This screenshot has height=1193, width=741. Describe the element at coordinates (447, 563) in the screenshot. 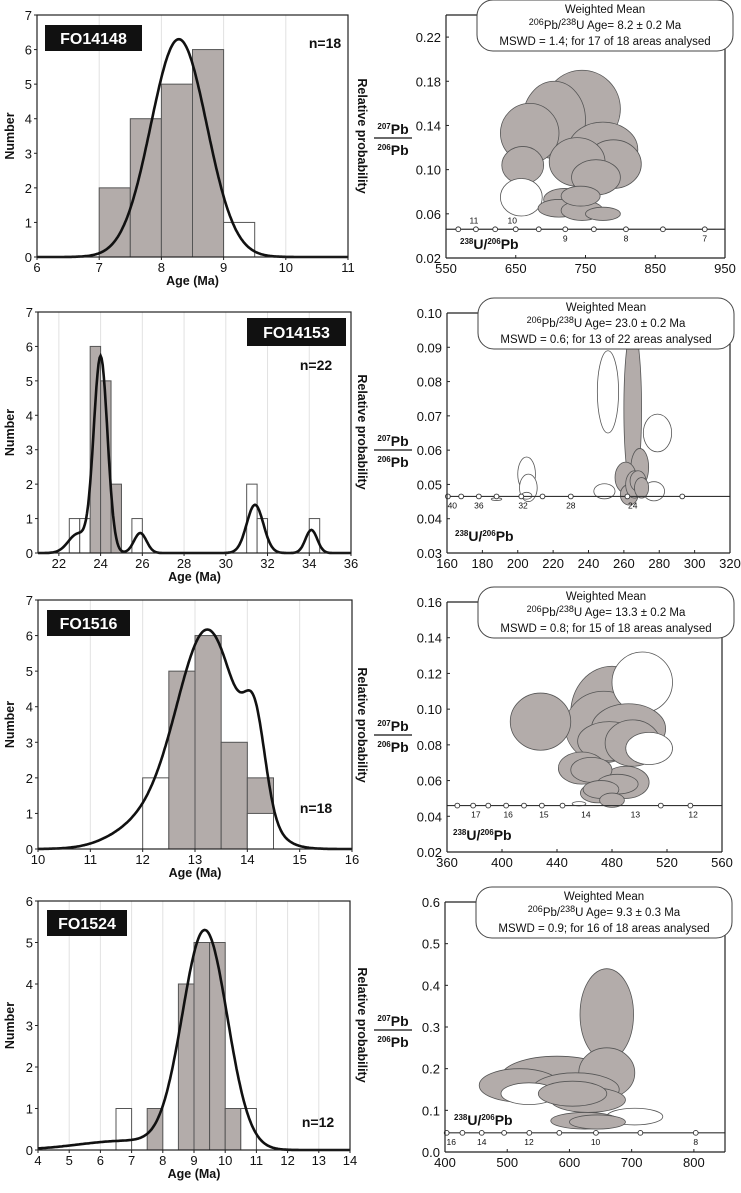

I see `x-tick-label: 160` at that location.